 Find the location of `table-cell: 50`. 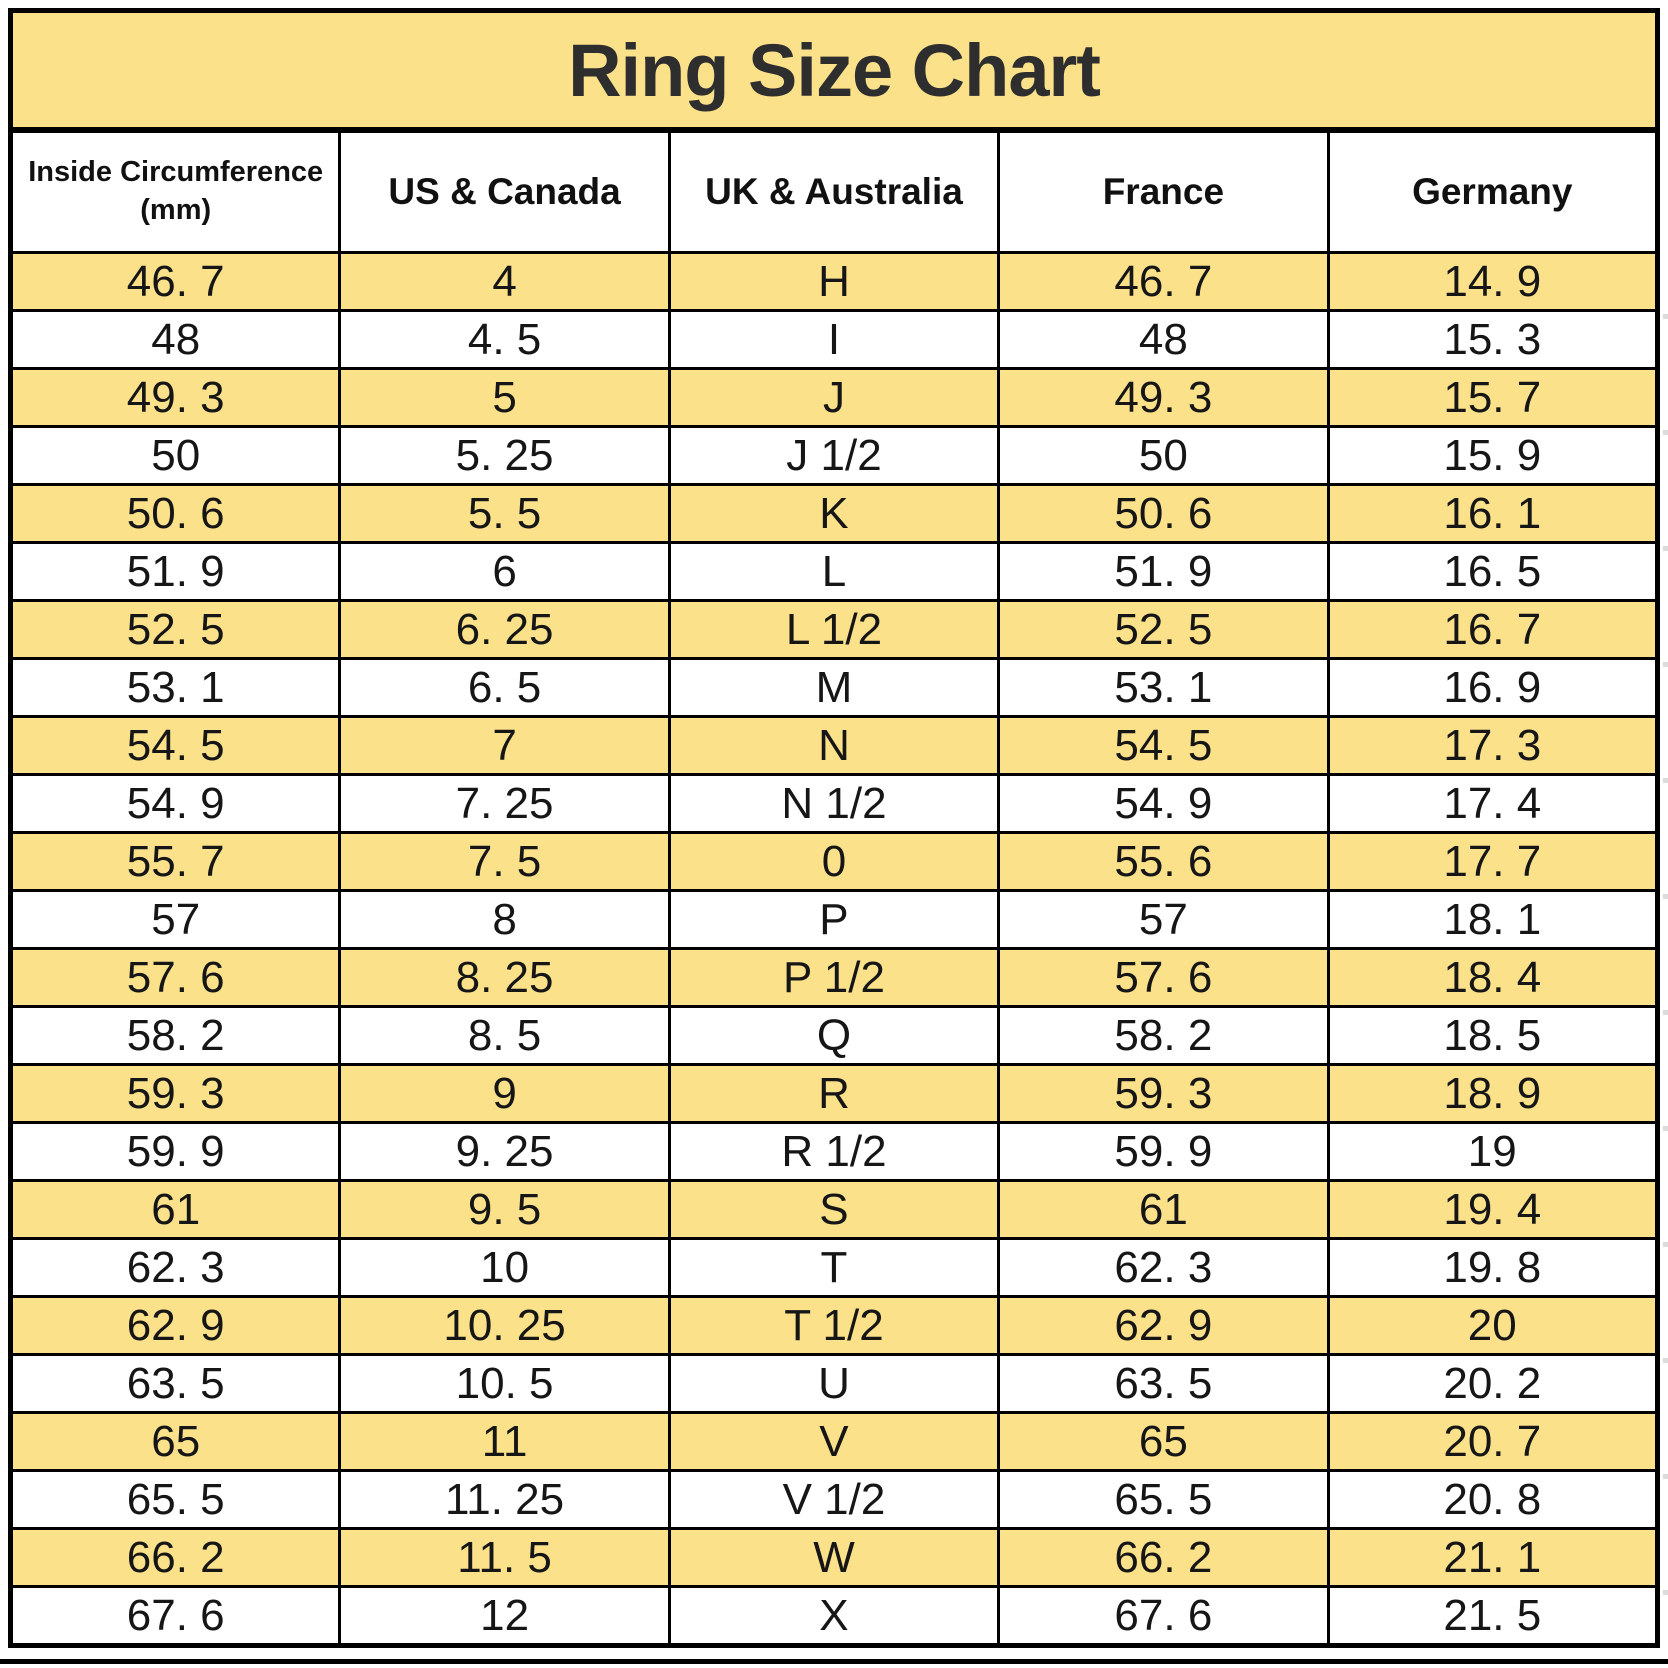

table-cell: 50 is located at coordinates (1163, 455).